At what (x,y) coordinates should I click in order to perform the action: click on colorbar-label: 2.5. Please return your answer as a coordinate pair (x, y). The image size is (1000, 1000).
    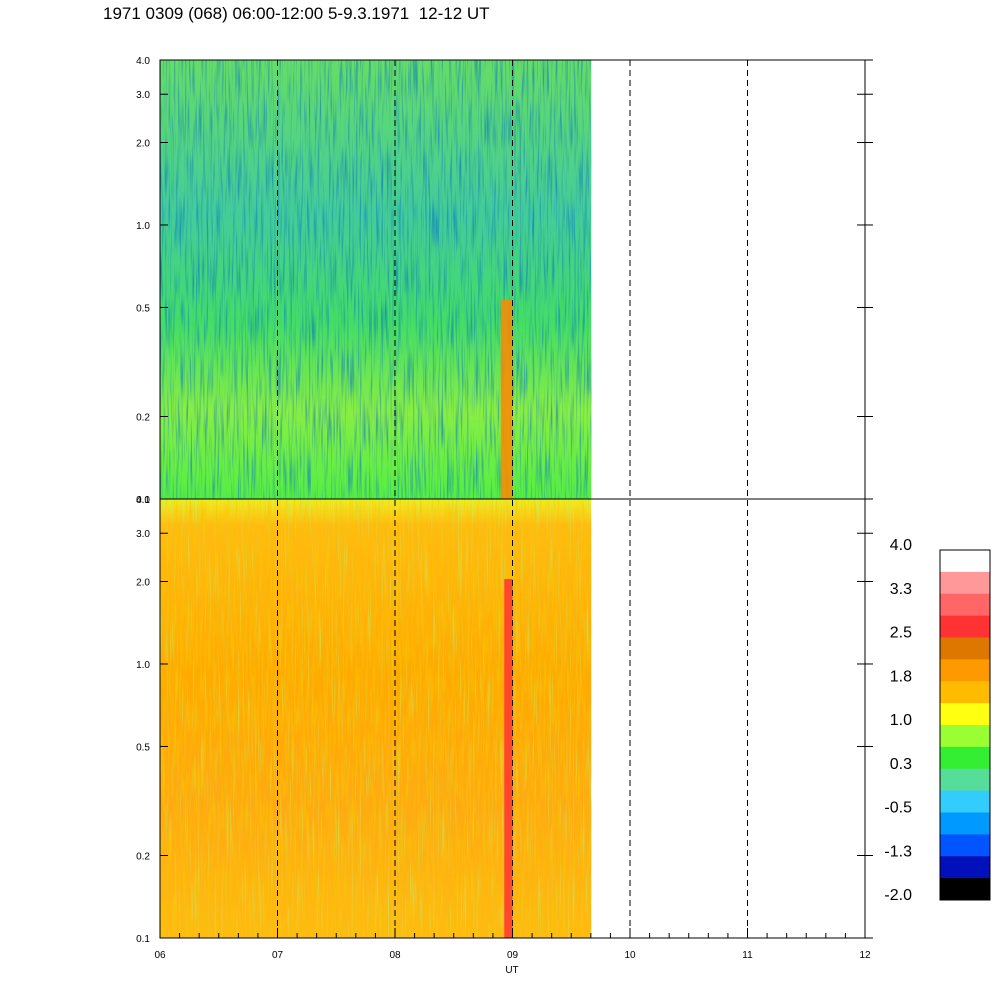
    Looking at the image, I should click on (901, 633).